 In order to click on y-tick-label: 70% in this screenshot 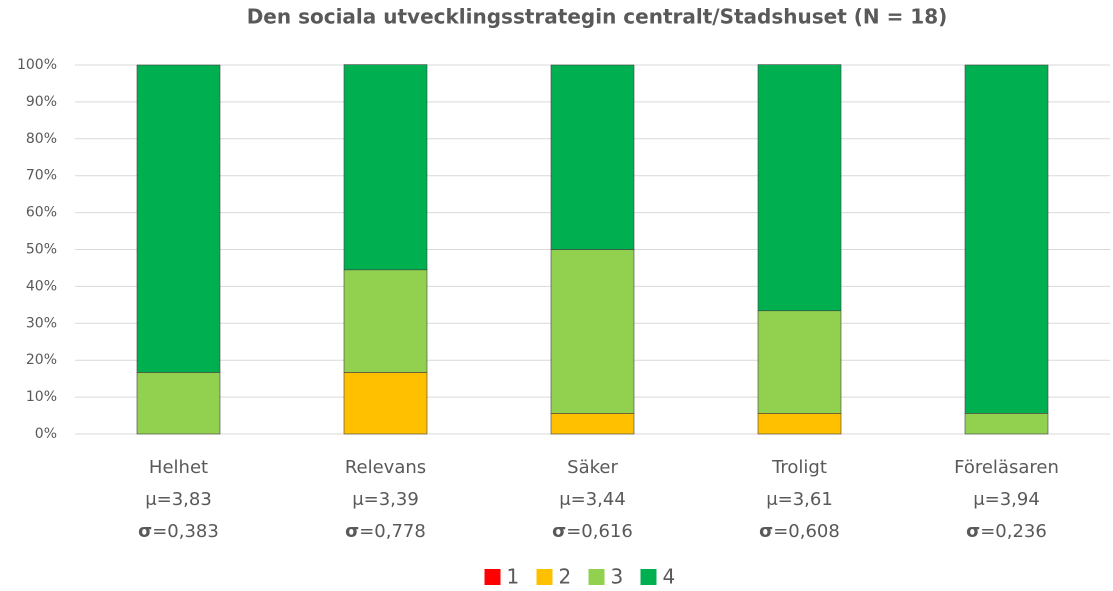, I will do `click(41, 176)`.